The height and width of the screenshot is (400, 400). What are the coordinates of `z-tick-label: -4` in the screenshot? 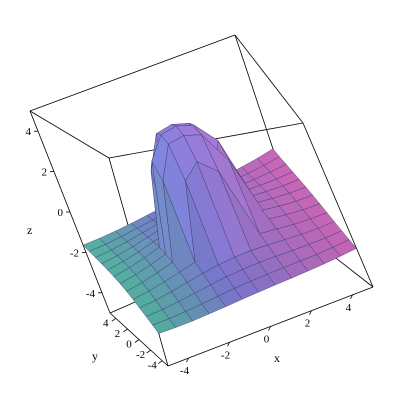 It's located at (91, 294).